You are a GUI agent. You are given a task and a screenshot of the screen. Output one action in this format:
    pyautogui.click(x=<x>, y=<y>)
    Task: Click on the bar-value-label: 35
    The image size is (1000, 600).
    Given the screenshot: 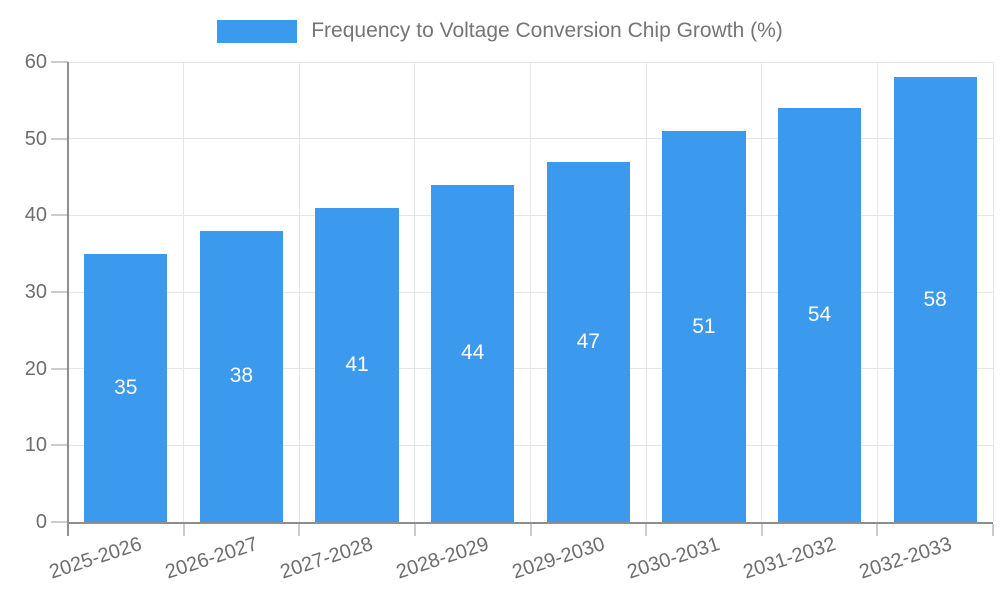 What is the action you would take?
    pyautogui.click(x=126, y=387)
    